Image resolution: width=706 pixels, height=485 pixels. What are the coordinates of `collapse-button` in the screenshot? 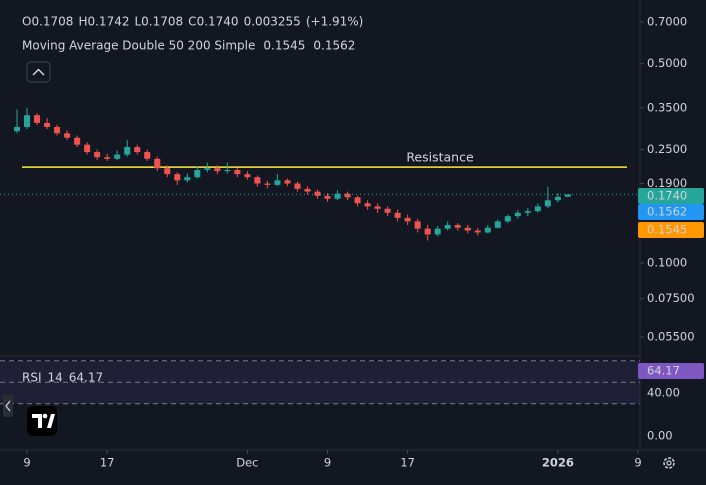 It's located at (38, 72).